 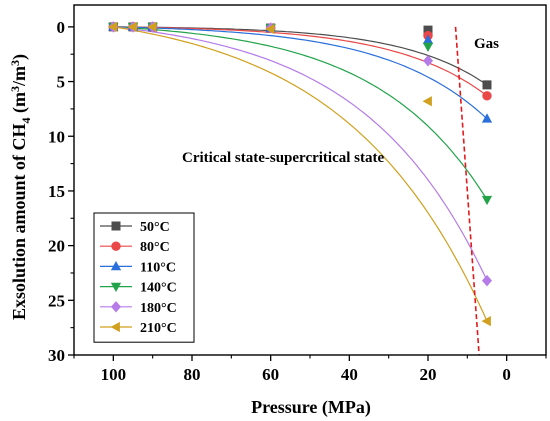 I want to click on y-axis-title-superscript-2: 3, so click(x=15, y=63).